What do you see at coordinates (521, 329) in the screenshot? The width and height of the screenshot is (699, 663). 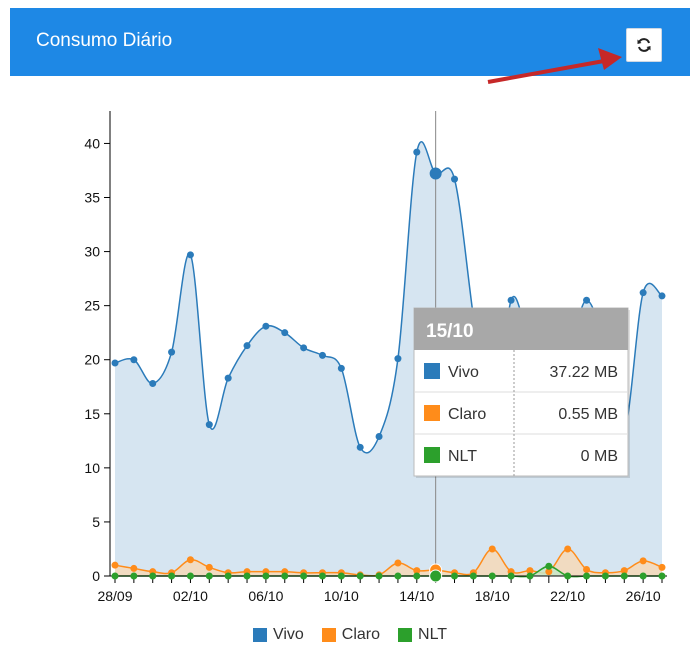 I see `tooltip-header` at bounding box center [521, 329].